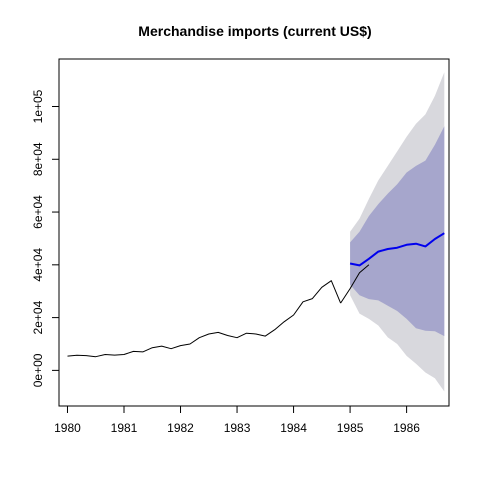  I want to click on x-tick-label: 1984, so click(293, 428).